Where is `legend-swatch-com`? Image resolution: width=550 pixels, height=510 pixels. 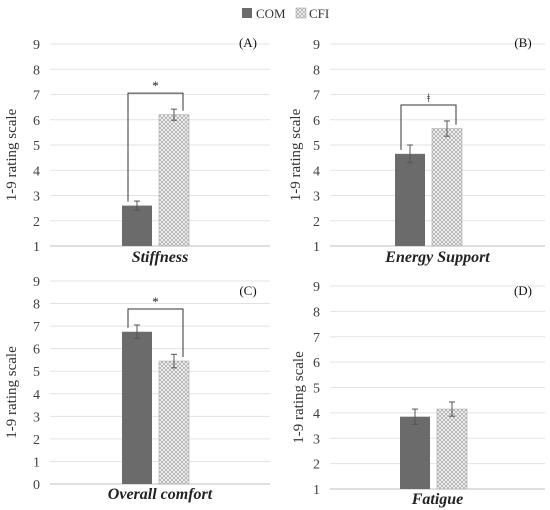
legend-swatch-com is located at coordinates (247, 13).